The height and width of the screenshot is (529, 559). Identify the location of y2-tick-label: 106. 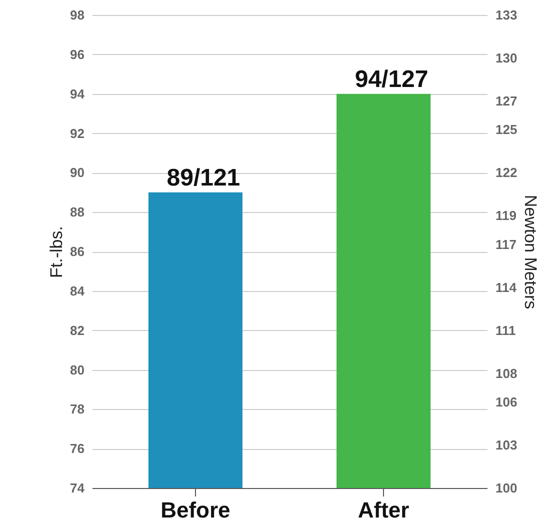
(507, 402).